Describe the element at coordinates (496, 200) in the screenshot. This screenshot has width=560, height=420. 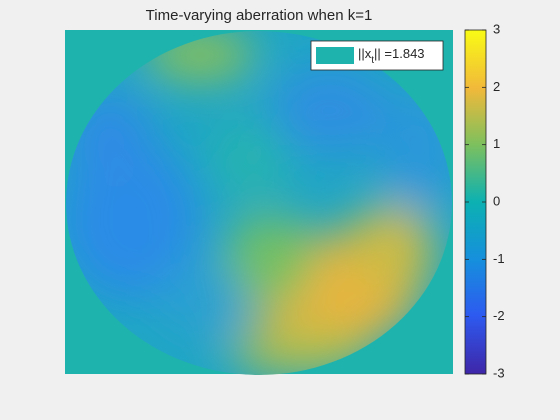
I see `colorbar-tick-label: 0` at that location.